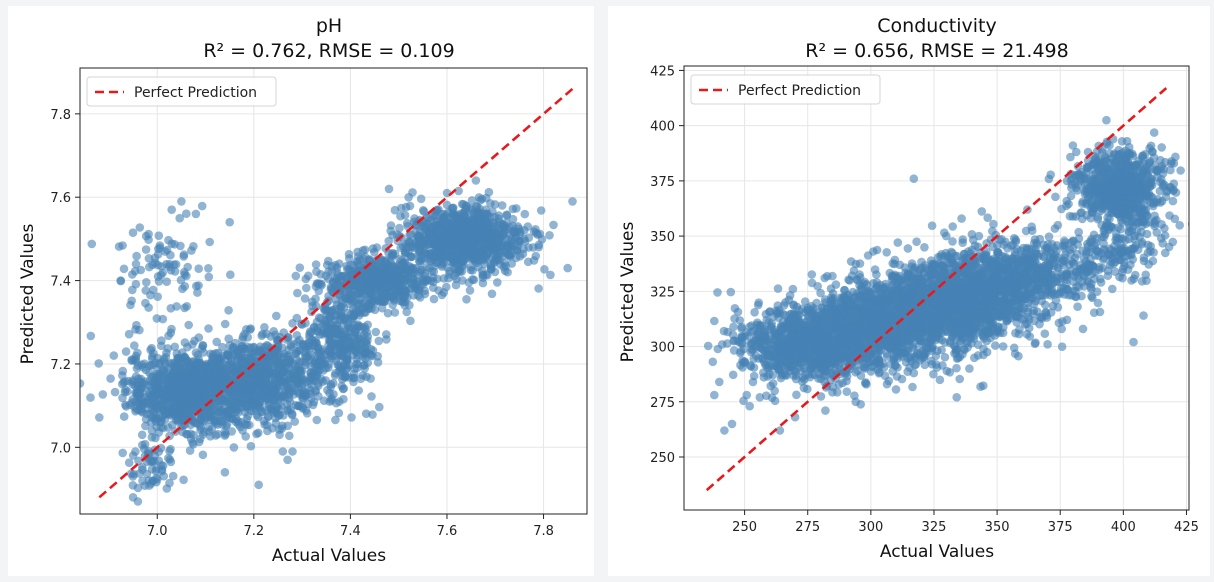 The width and height of the screenshot is (1214, 582). Describe the element at coordinates (1186, 527) in the screenshot. I see `x-tick-label: 425` at that location.